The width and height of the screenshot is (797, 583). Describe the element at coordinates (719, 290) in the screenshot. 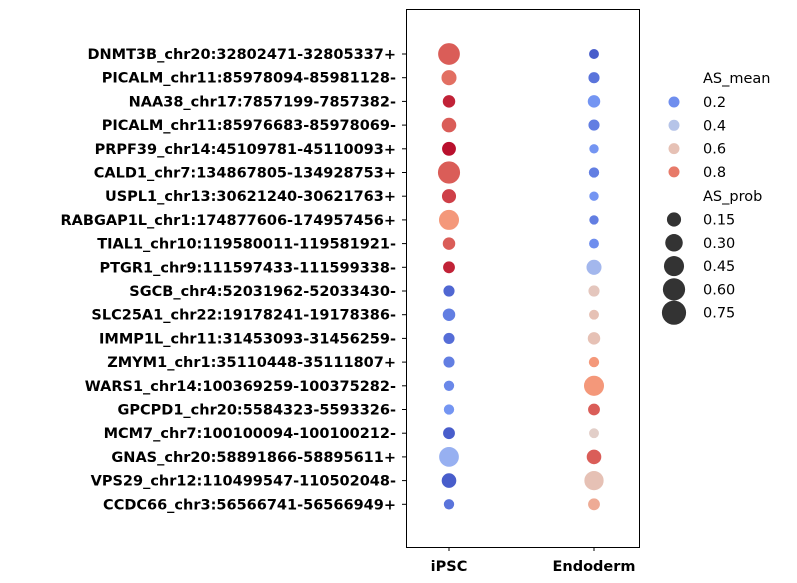

I see `legend-size-label: 0.60` at that location.